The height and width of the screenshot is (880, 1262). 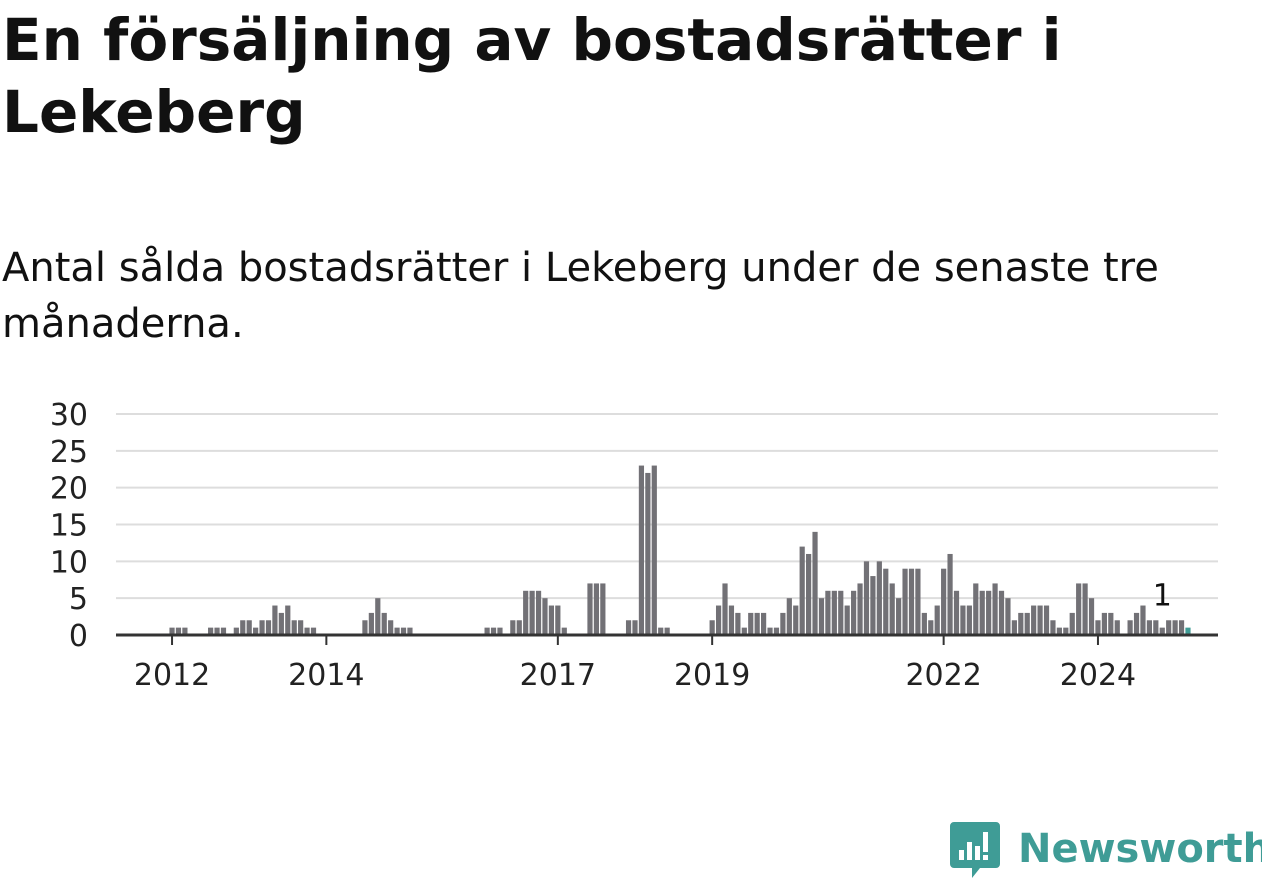 I want to click on x-tick-label: 2014, so click(x=326, y=675).